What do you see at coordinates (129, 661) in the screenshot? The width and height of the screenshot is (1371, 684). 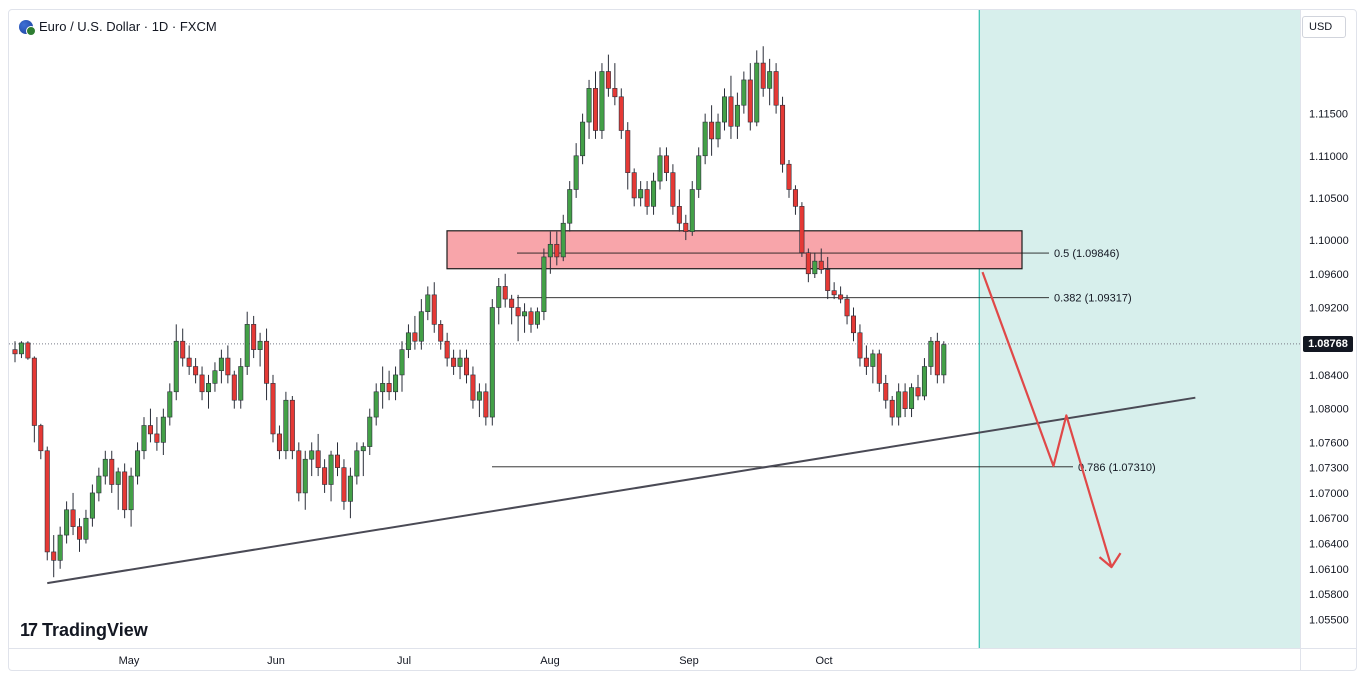 I see `time-tick-label: May` at bounding box center [129, 661].